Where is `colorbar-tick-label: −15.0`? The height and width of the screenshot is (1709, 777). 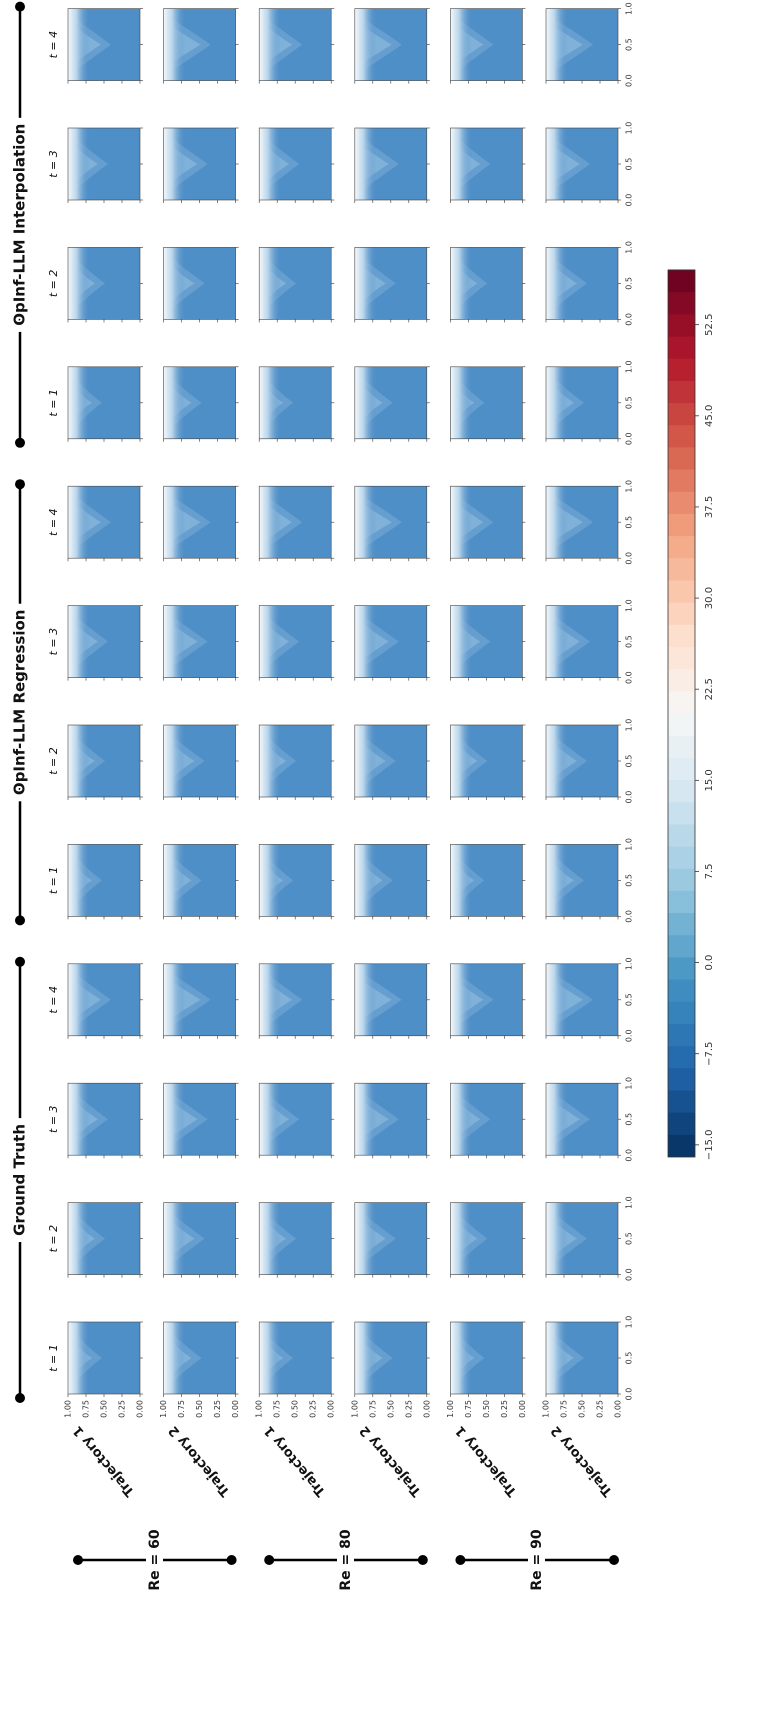 colorbar-tick-label: −15.0 is located at coordinates (709, 1145).